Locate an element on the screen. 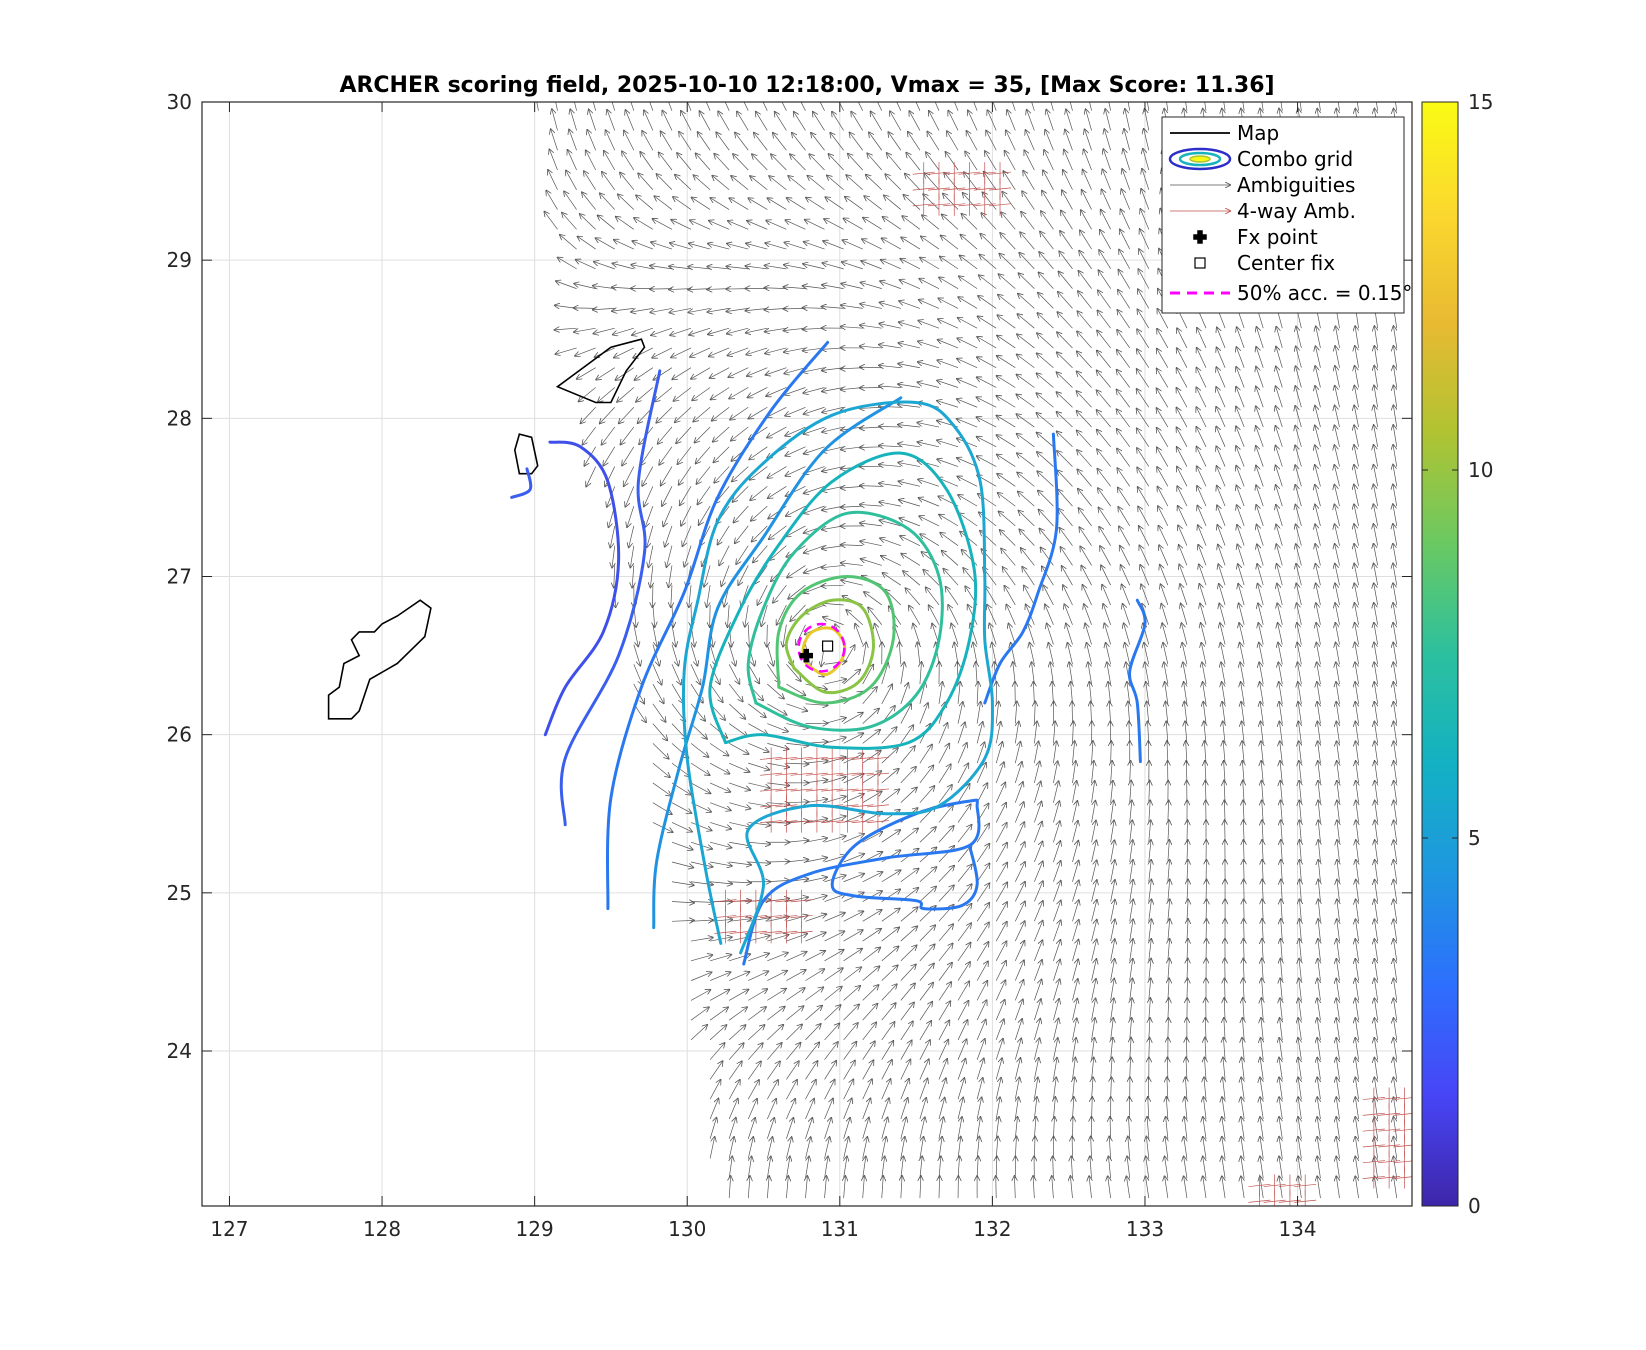 This screenshot has height=1350, width=1646. colorbar-tick-label: 10 is located at coordinates (1480, 470).